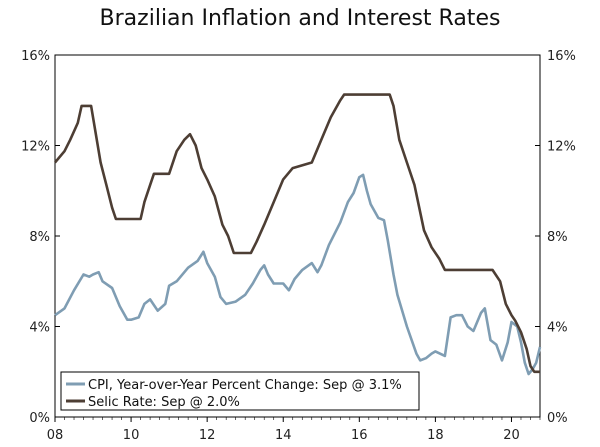 This screenshot has width=600, height=447. Describe the element at coordinates (511, 435) in the screenshot. I see `x-tick-label: 20` at that location.